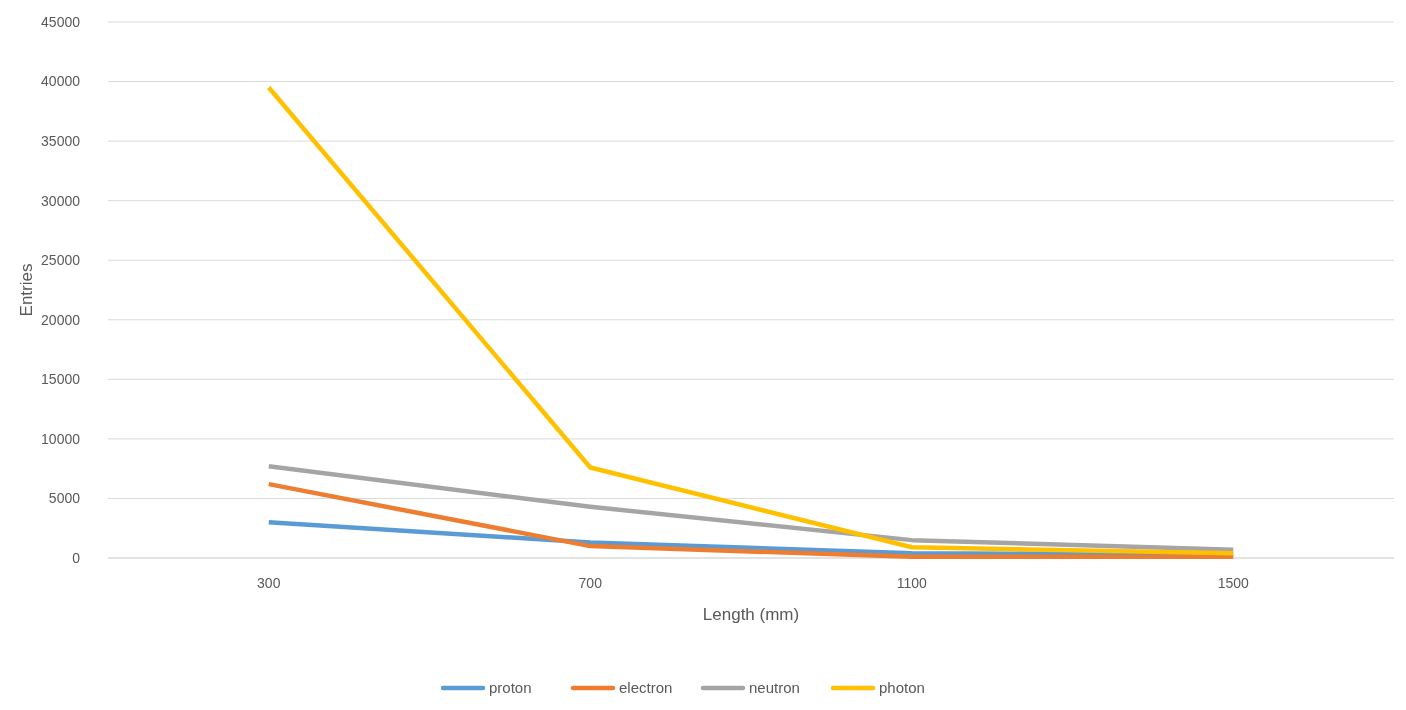 The height and width of the screenshot is (710, 1406). Describe the element at coordinates (61, 21) in the screenshot. I see `y-tick-label: 45000` at that location.